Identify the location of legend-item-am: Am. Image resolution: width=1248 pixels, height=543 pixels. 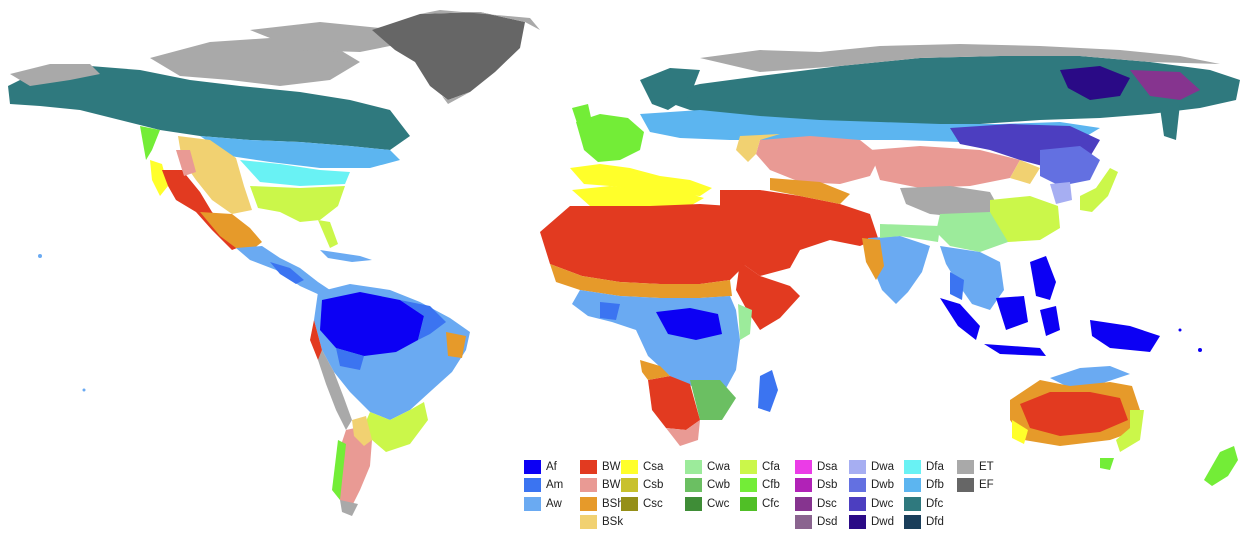
(543, 485).